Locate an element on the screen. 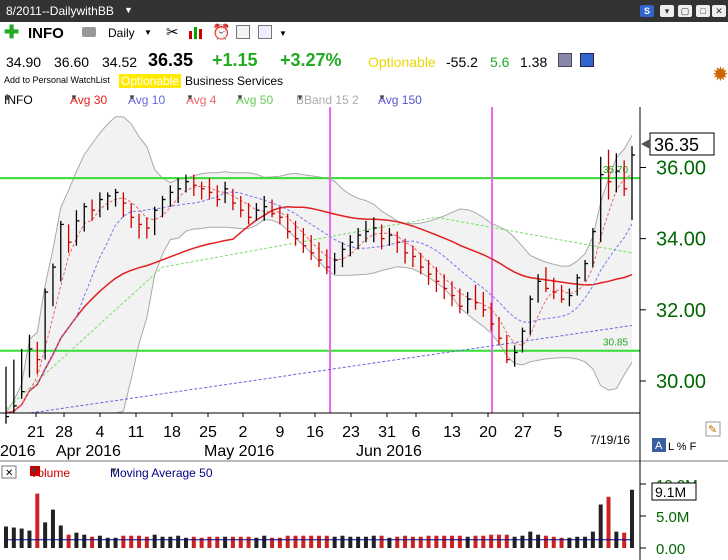  close-glyph: ✕ is located at coordinates (9, 473).